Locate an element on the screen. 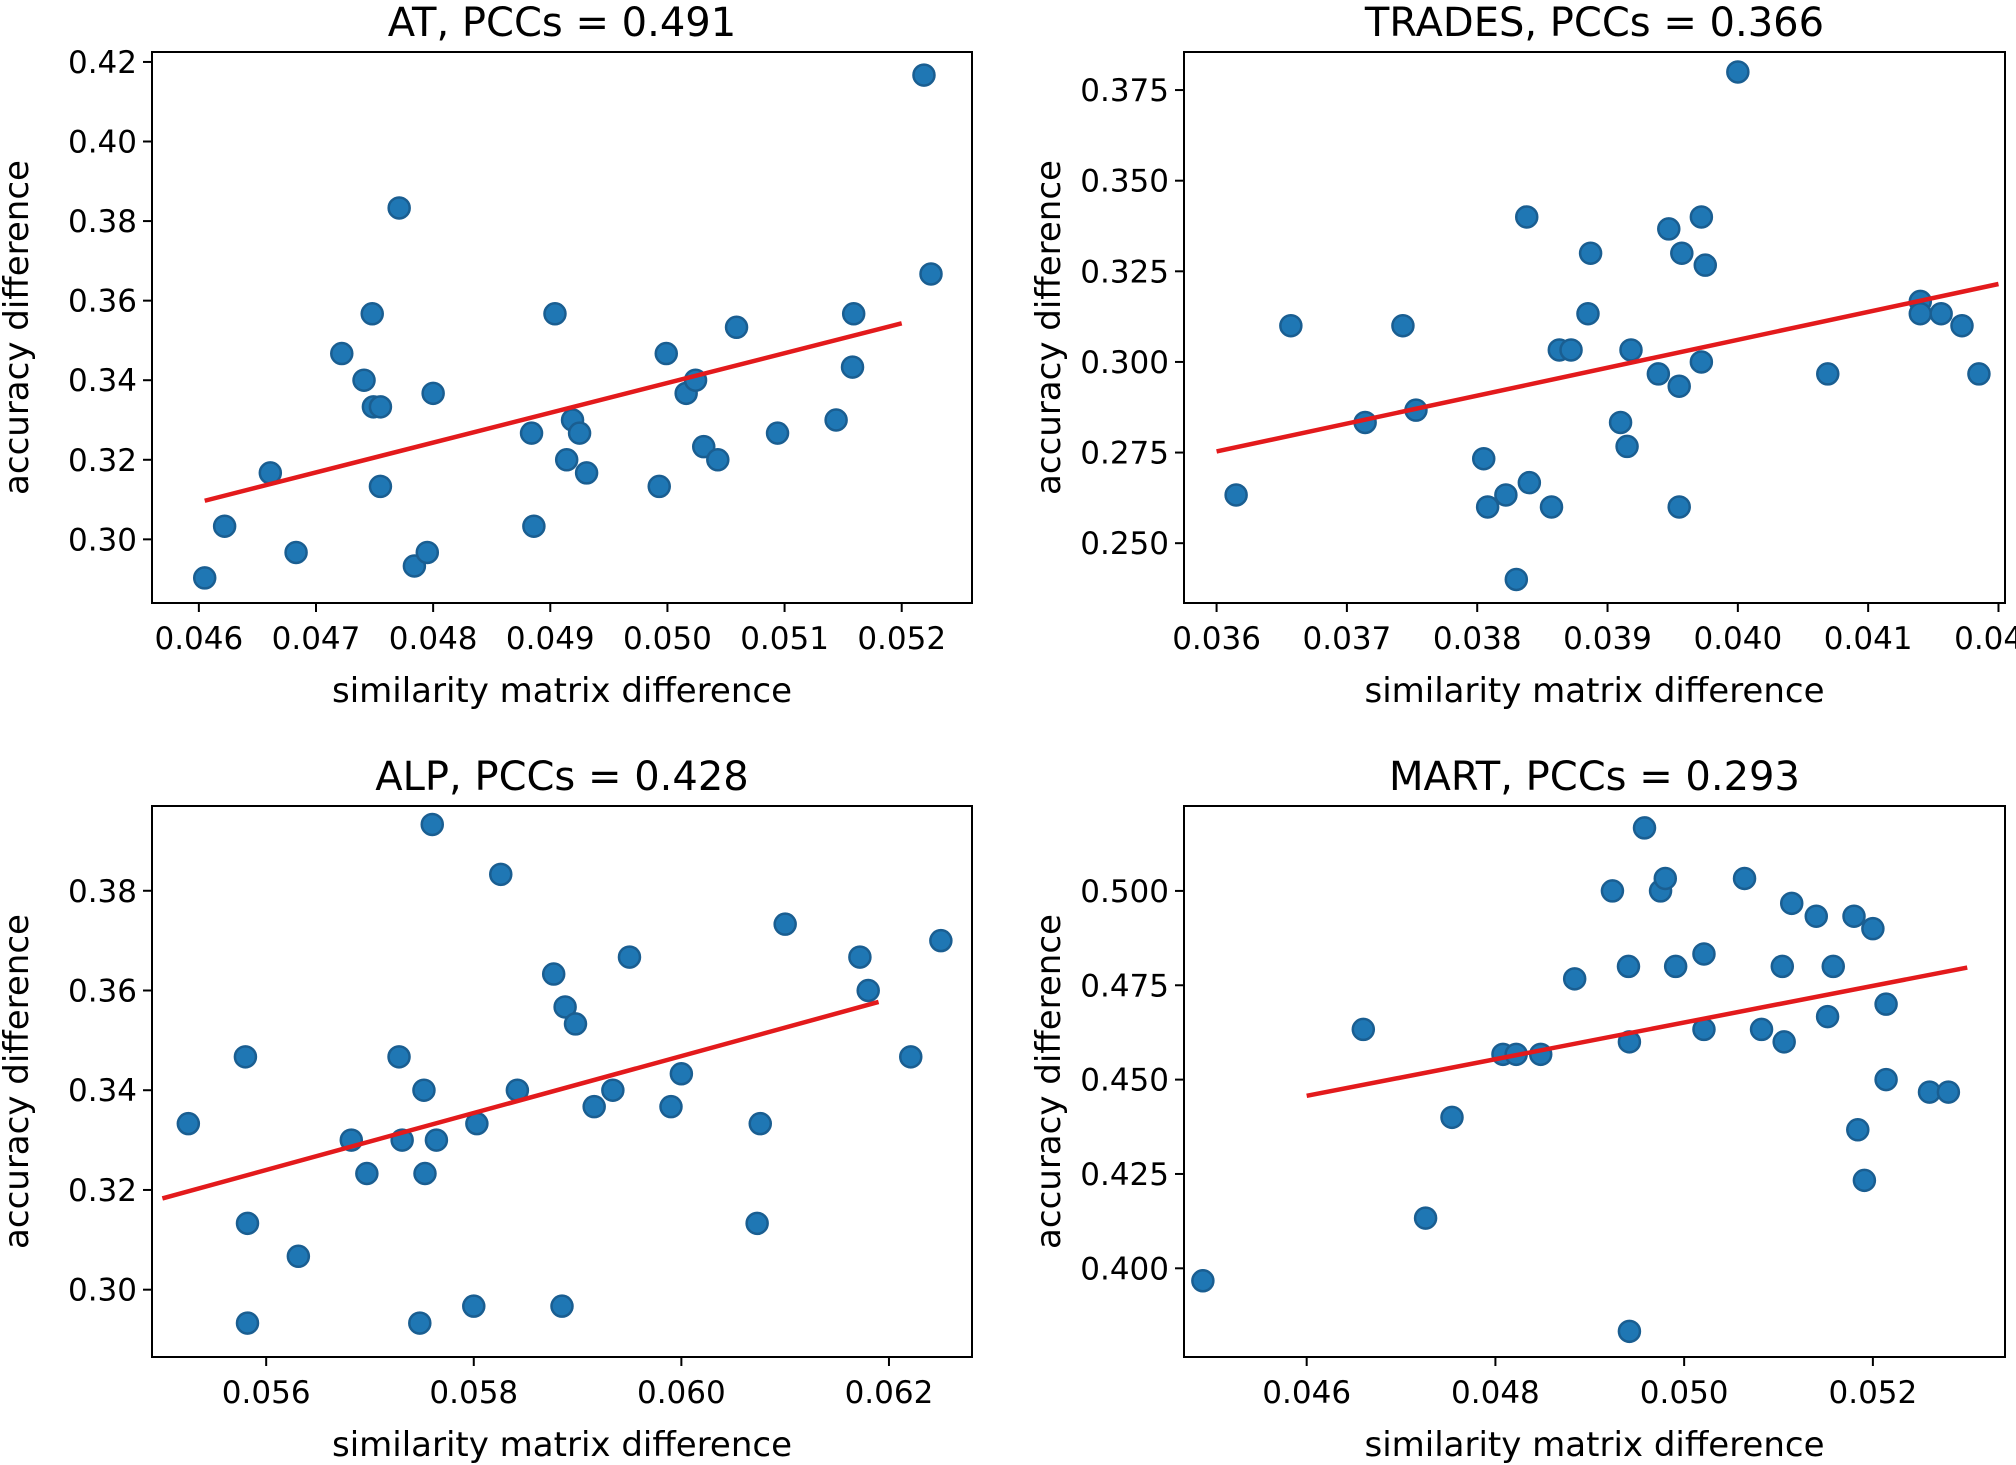 This screenshot has height=1465, width=2016. x-tick-label: 0.058 is located at coordinates (473, 1393).